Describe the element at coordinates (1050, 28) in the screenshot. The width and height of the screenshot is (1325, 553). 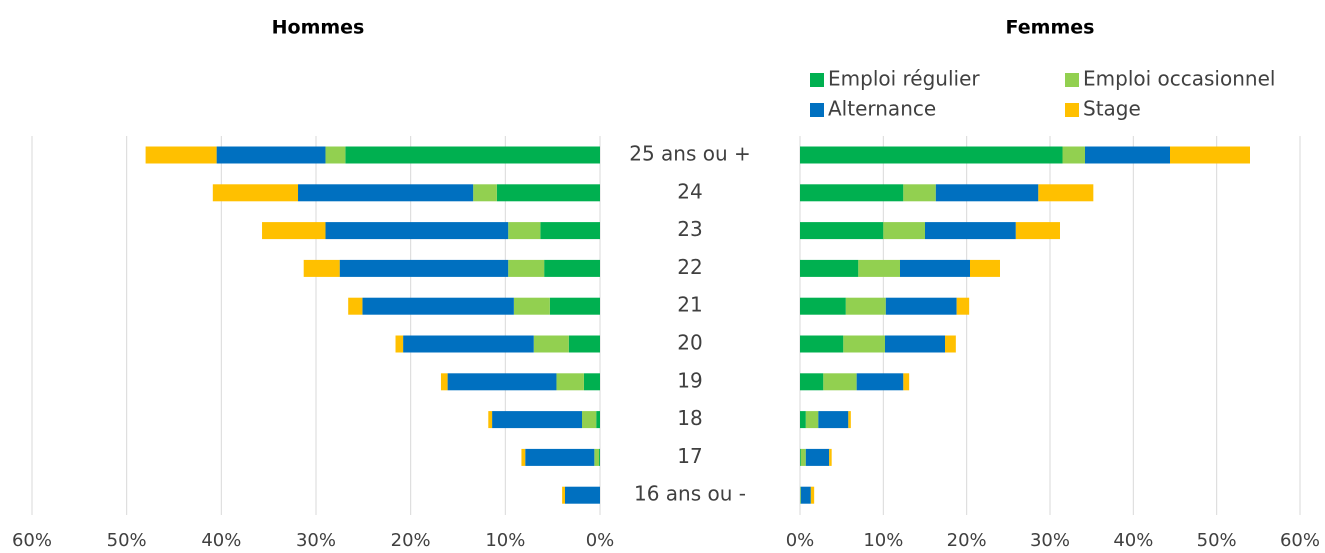
I see `chart-title: Femmes` at that location.